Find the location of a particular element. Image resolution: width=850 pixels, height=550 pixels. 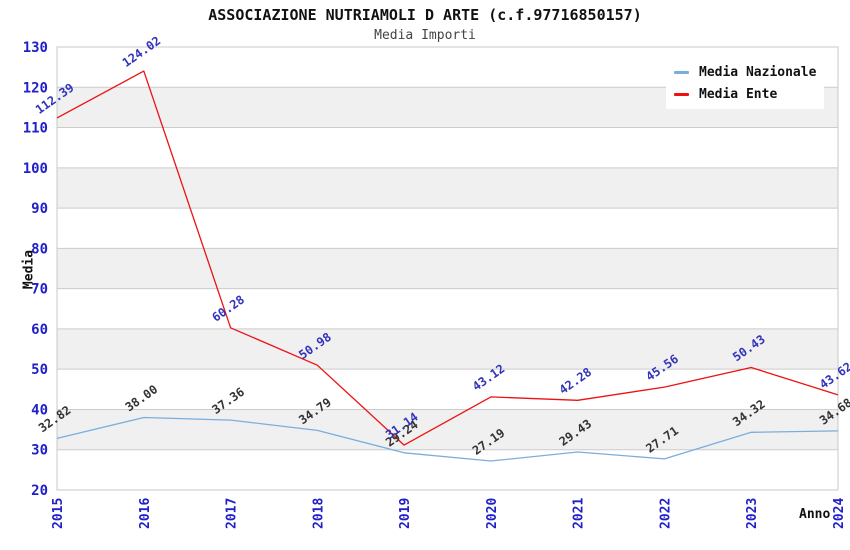

chart-legend: Media Nazionale Media Ente is located at coordinates (745, 83).